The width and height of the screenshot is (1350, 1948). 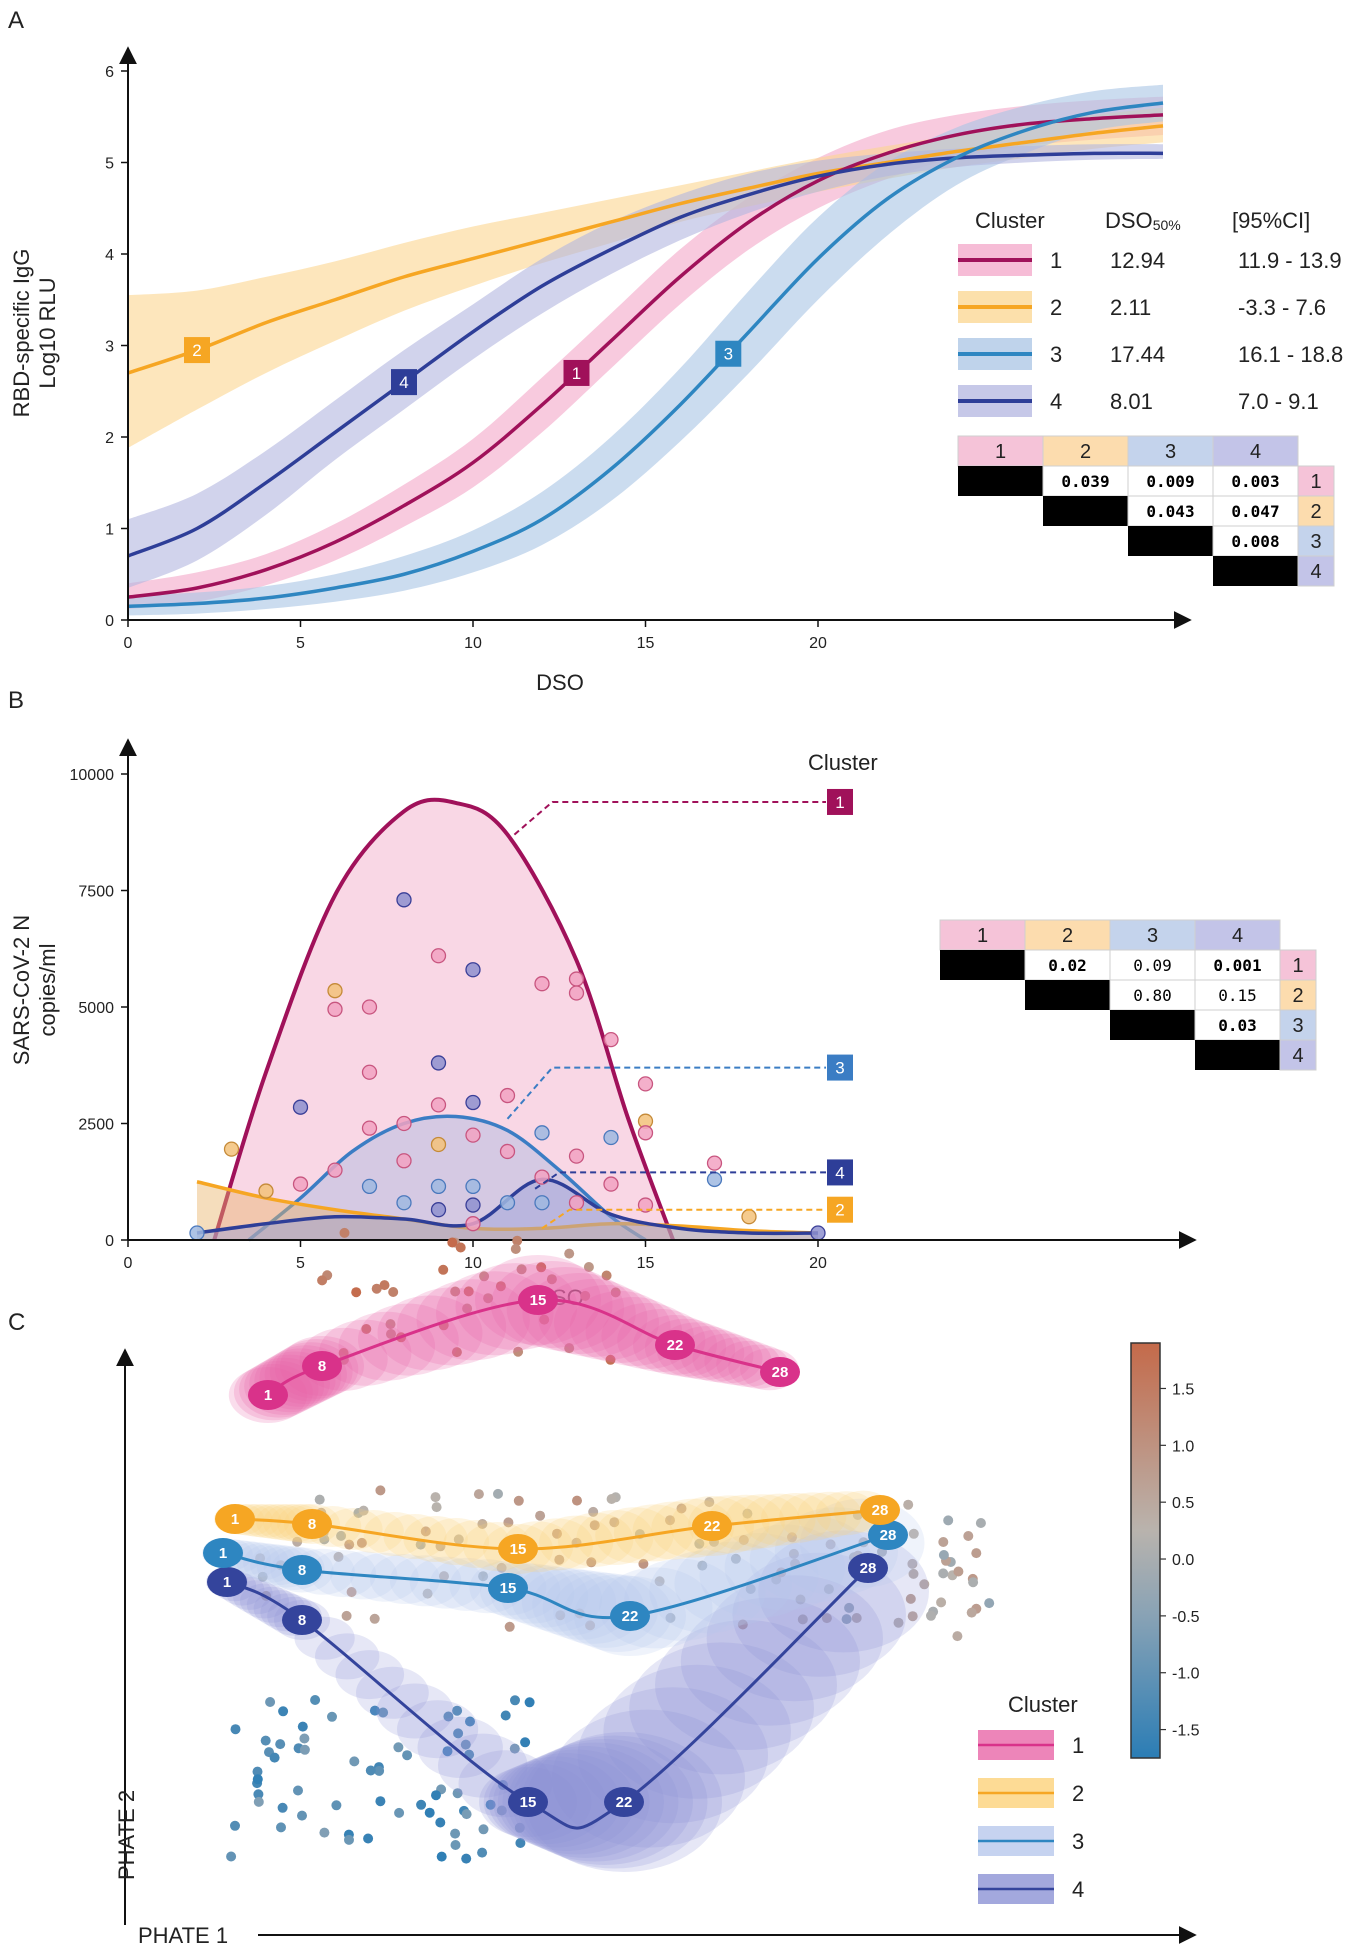 What do you see at coordinates (1255, 481) in the screenshot?
I see `a-ptable-value-1-4: 0.003` at bounding box center [1255, 481].